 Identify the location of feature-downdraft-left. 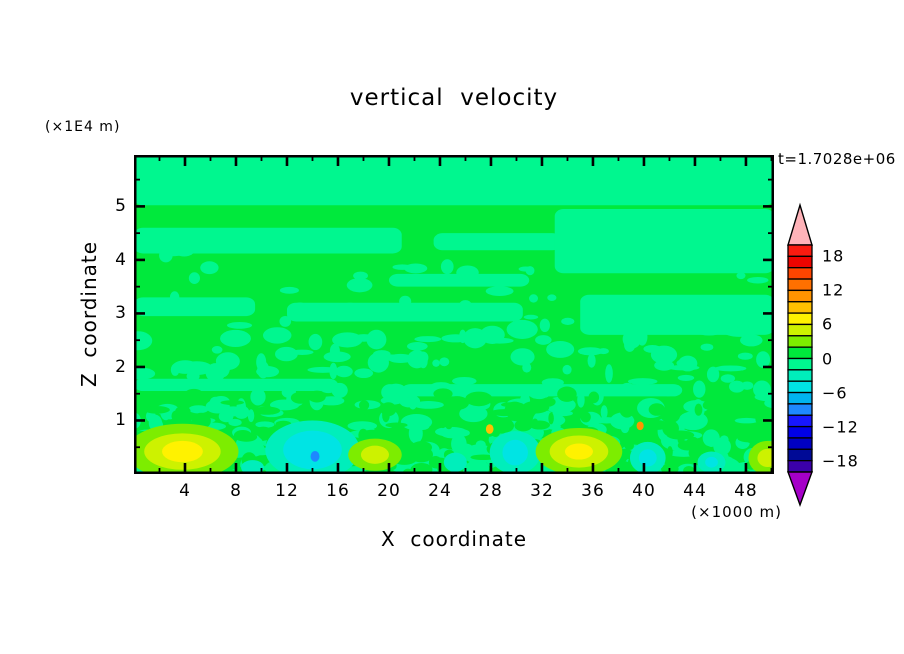
(312, 450).